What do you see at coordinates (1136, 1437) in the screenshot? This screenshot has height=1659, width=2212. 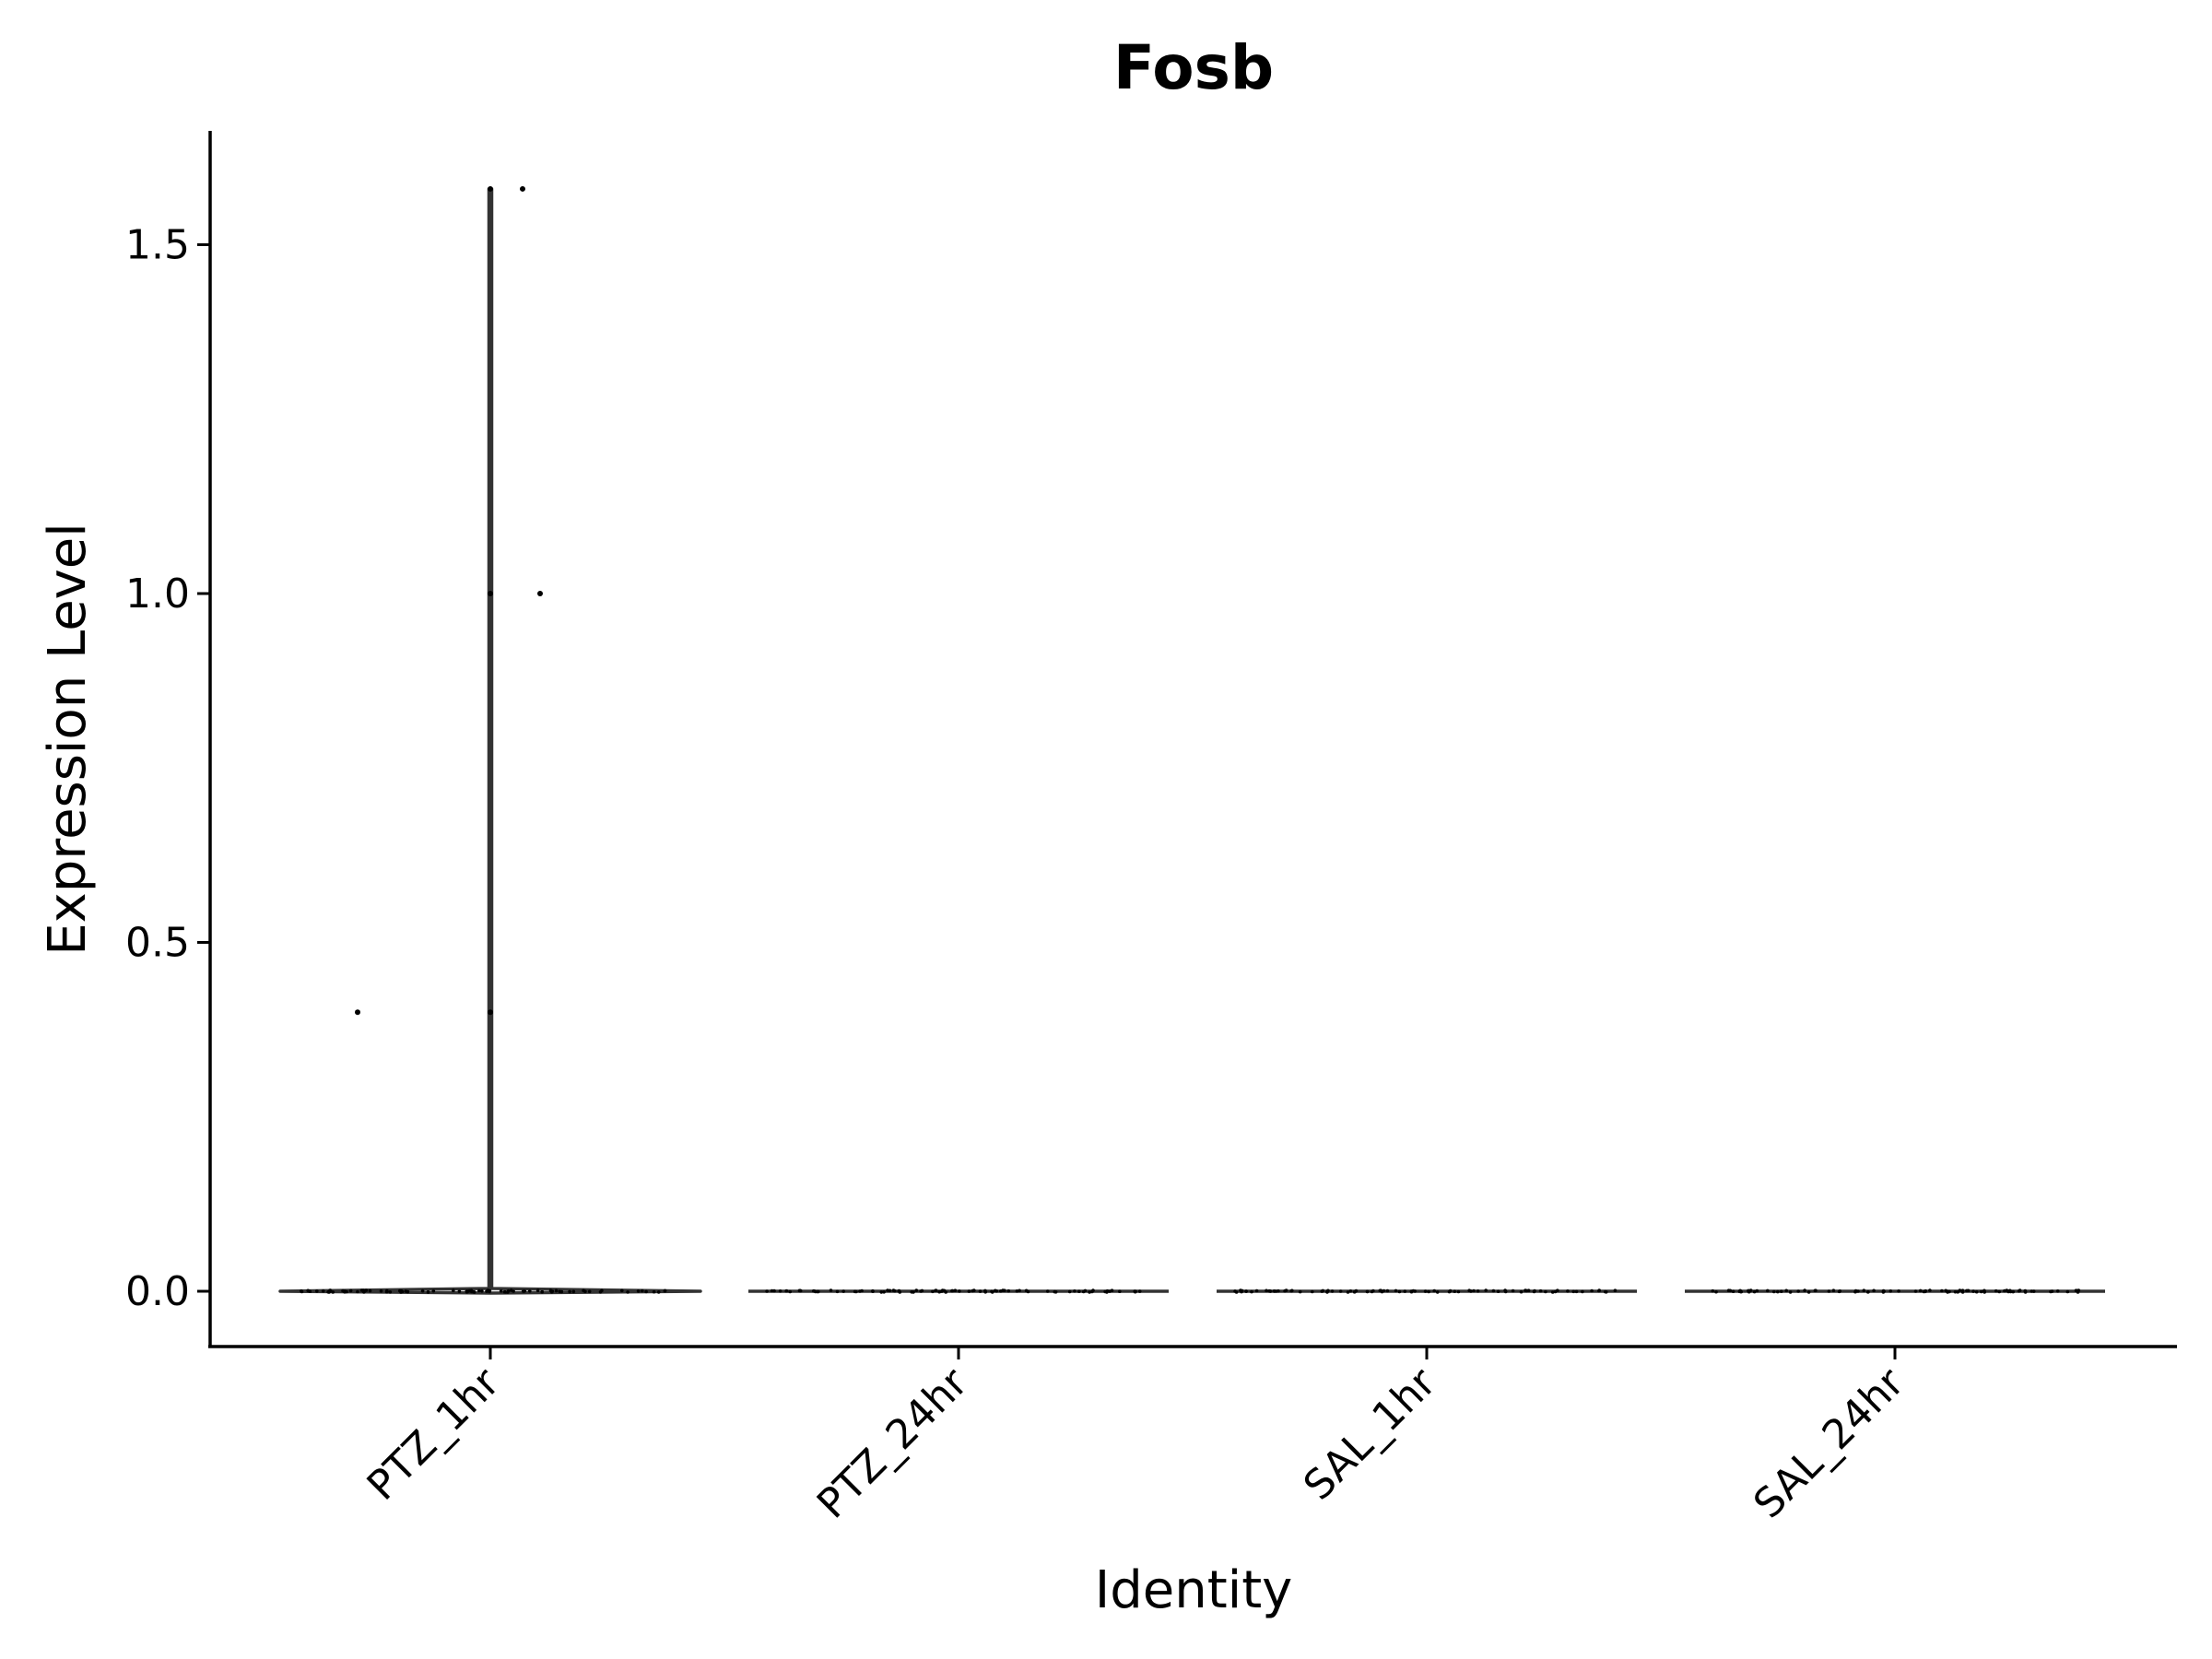 I see `x-ticks: PTZ_1hr PTZ_24hr SAL_1hr SAL_24hr` at bounding box center [1136, 1437].